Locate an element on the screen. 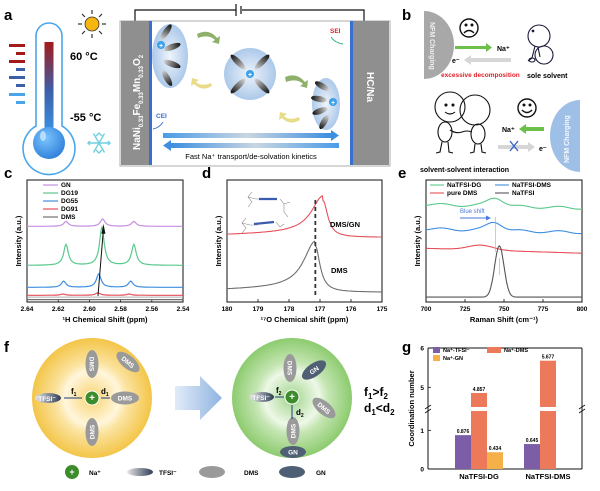 The height and width of the screenshot is (491, 600). f1-label: f1 is located at coordinates (74, 392).